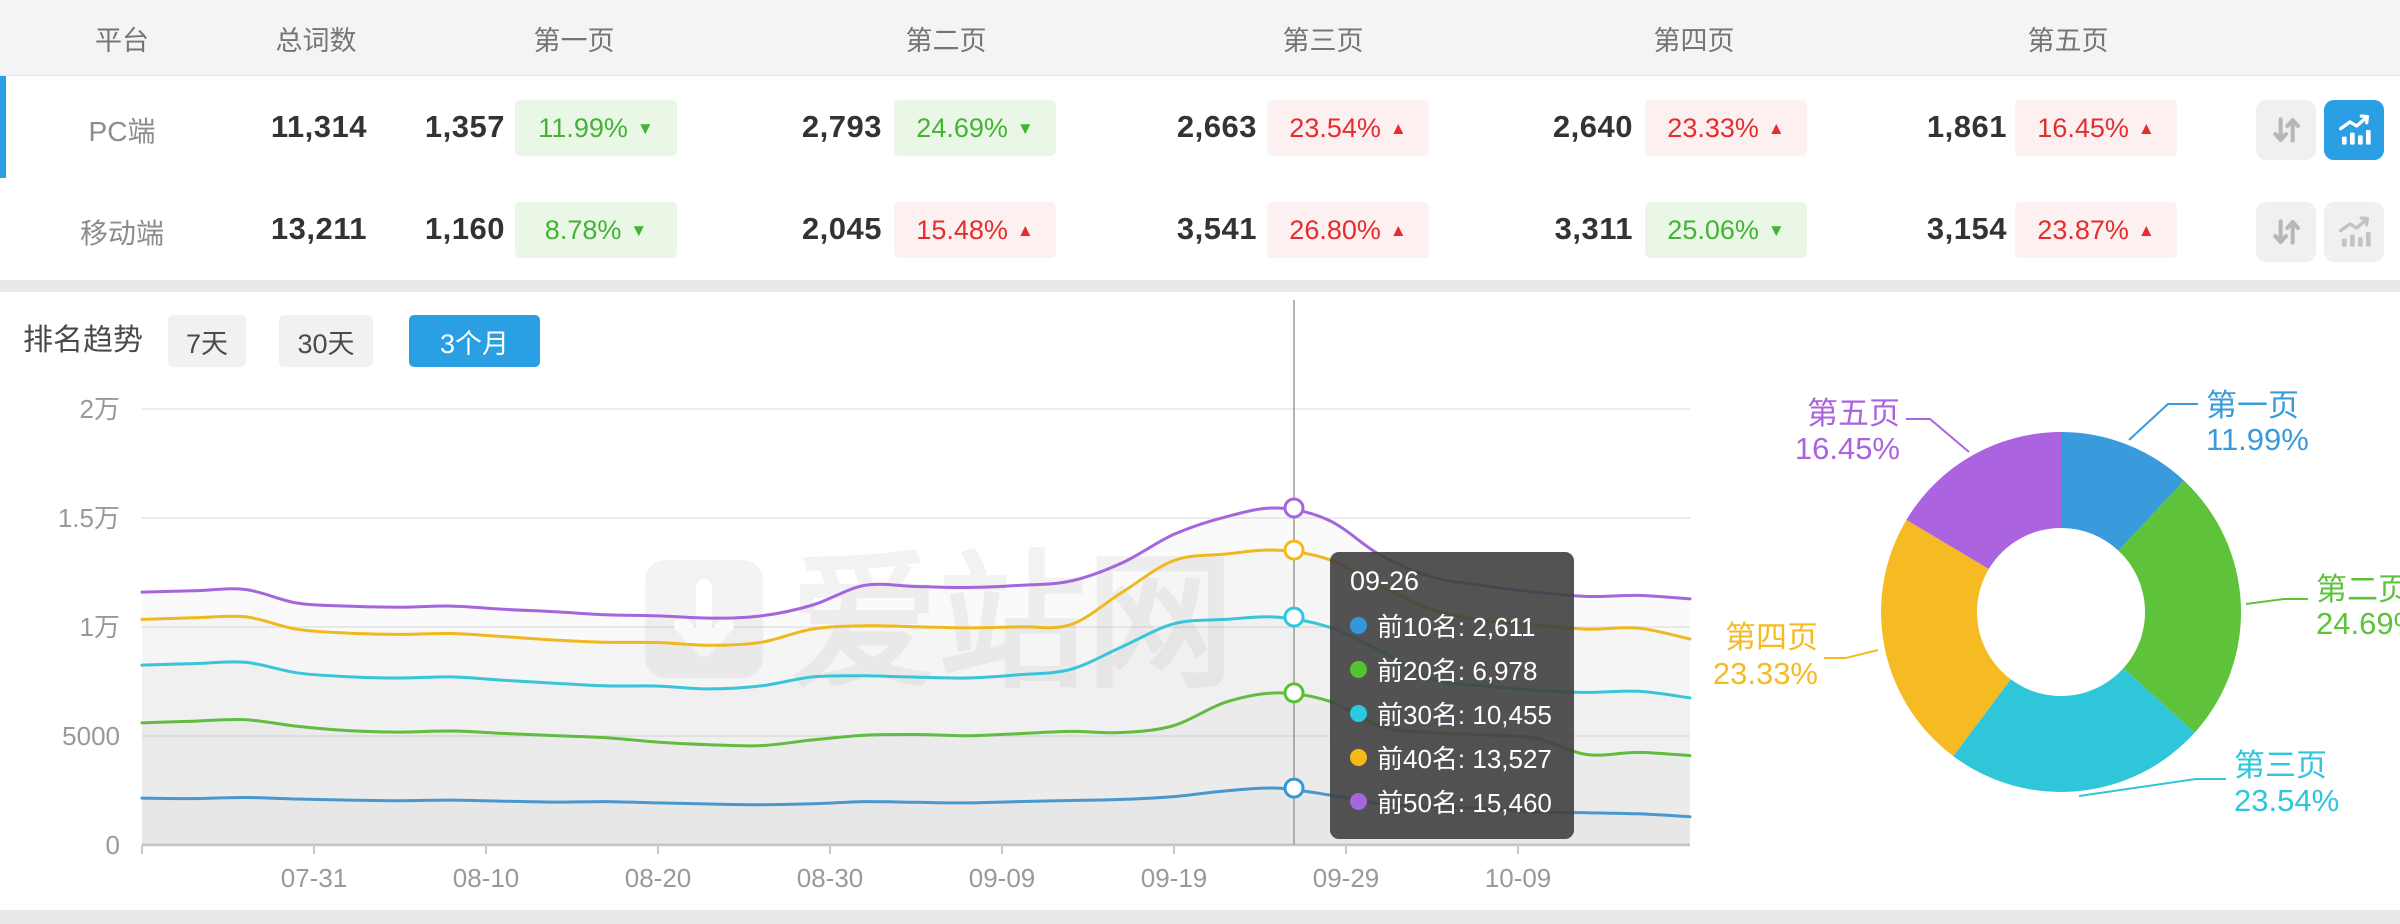  What do you see at coordinates (916, 768) in the screenshot?
I see `series-area` at bounding box center [916, 768].